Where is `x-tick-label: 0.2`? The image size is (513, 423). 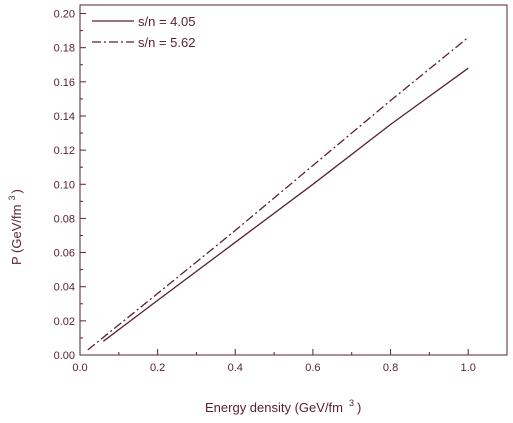
x-tick-label: 0.2 is located at coordinates (157, 368).